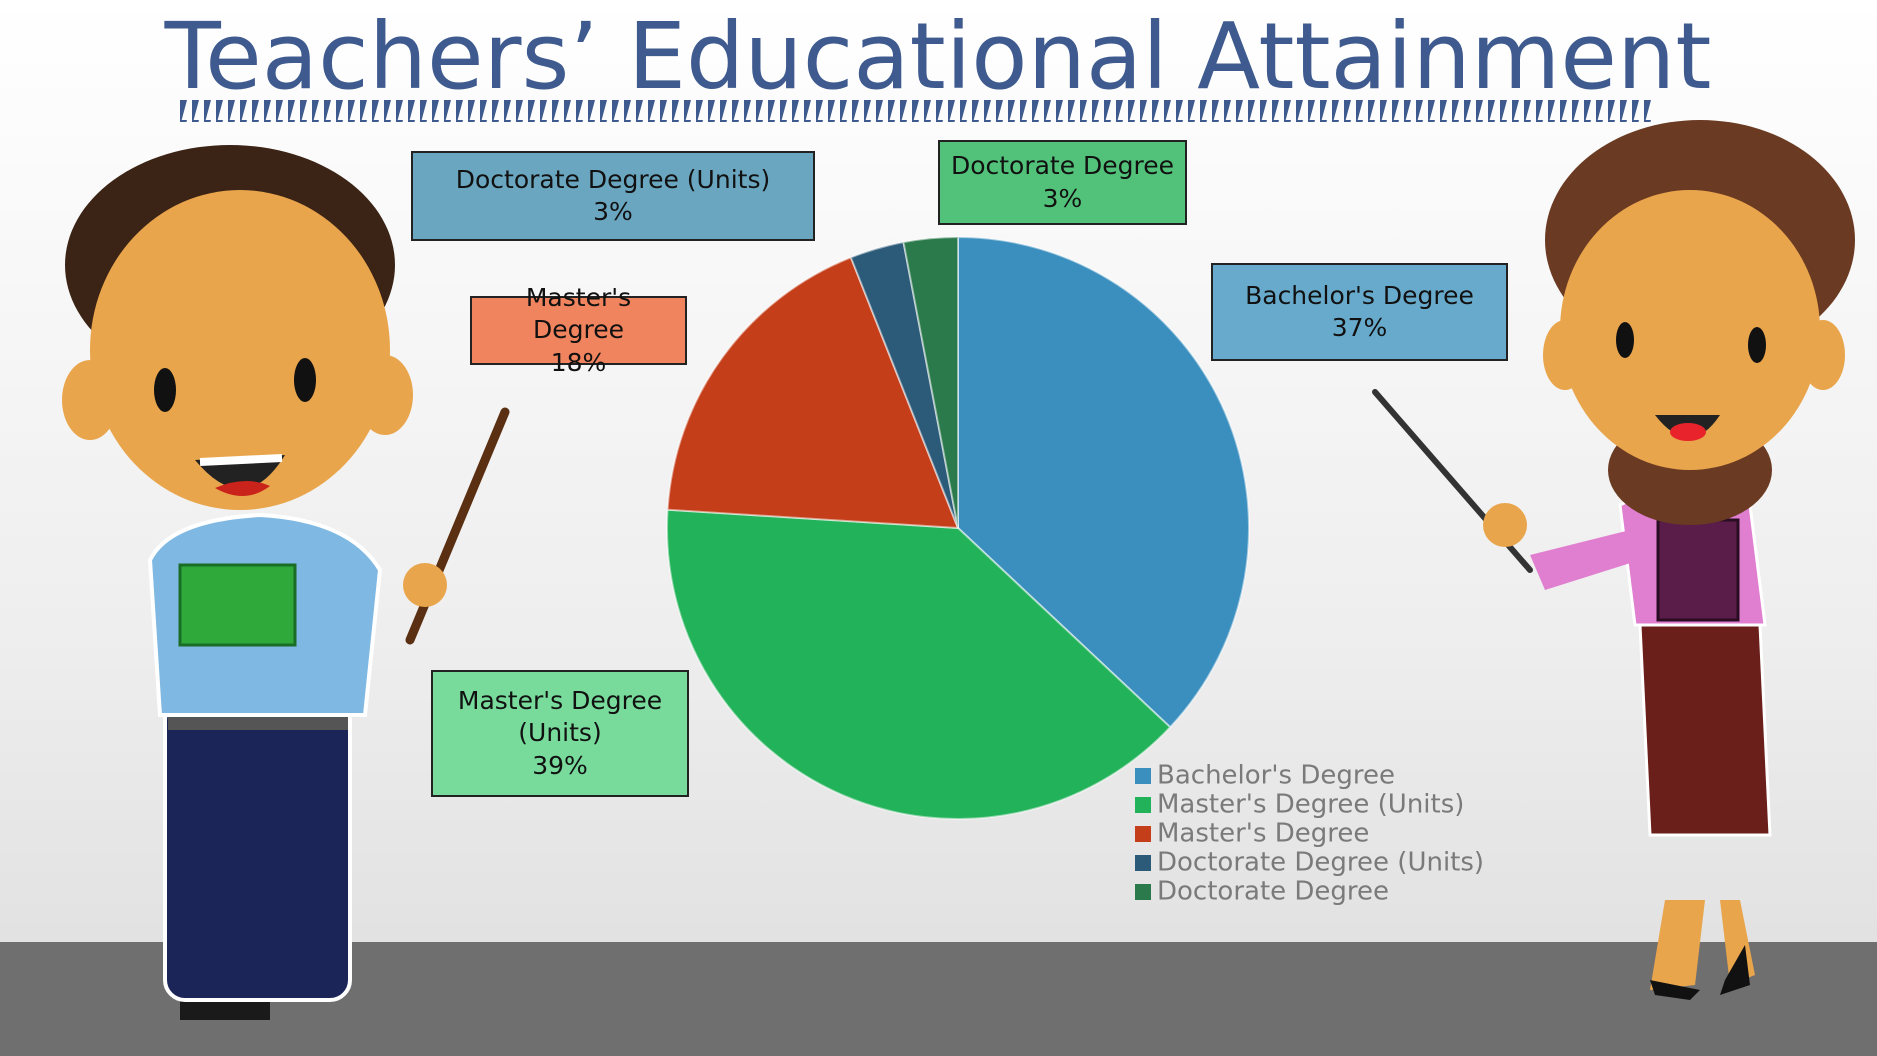  I want to click on title-underline, so click(914, 111).